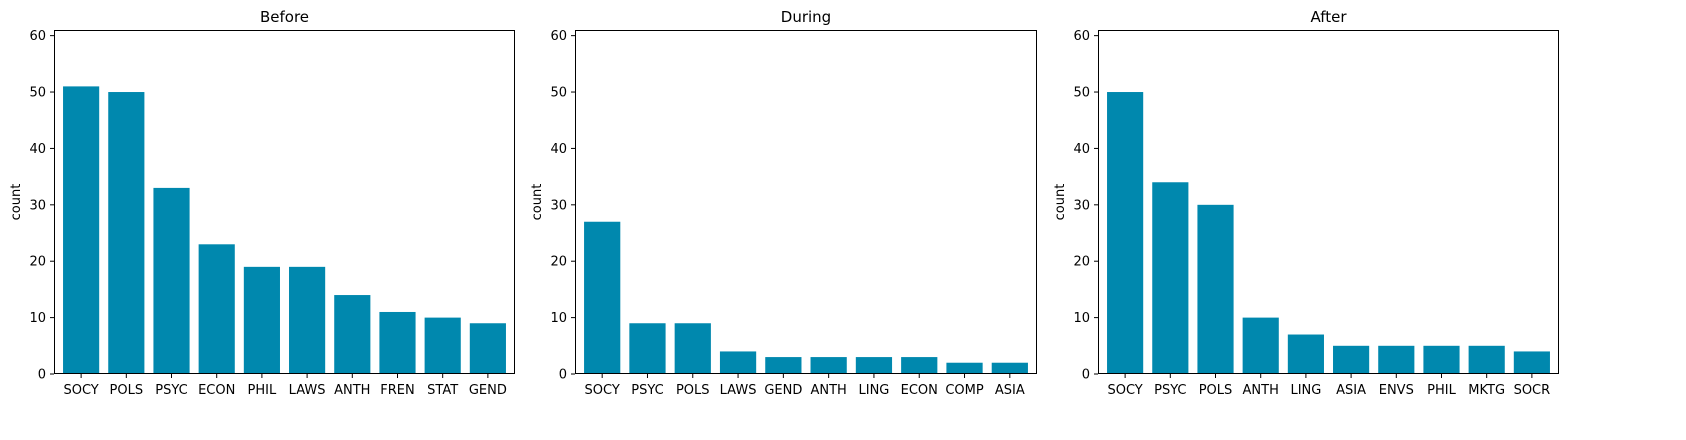  I want to click on x-tick-label-envs: ENVS, so click(1396, 390).